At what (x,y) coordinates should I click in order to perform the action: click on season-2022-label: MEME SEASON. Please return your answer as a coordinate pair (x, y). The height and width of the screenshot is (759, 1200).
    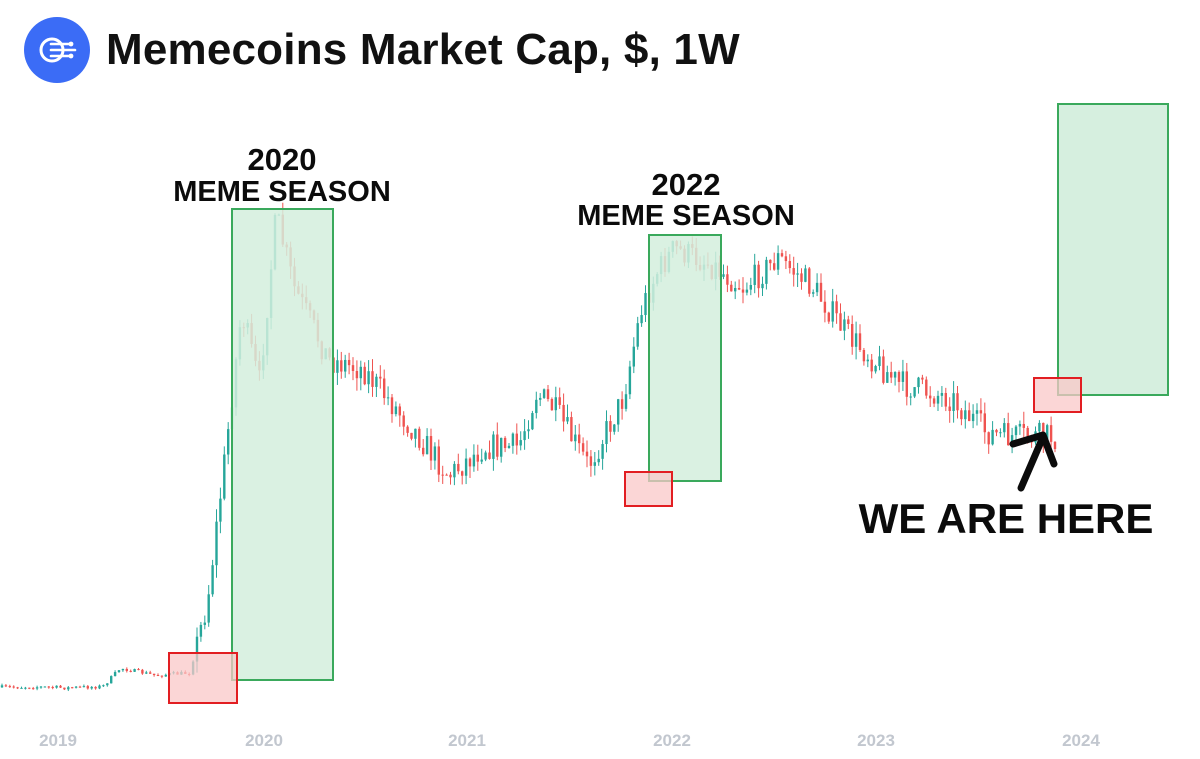
    Looking at the image, I should click on (686, 216).